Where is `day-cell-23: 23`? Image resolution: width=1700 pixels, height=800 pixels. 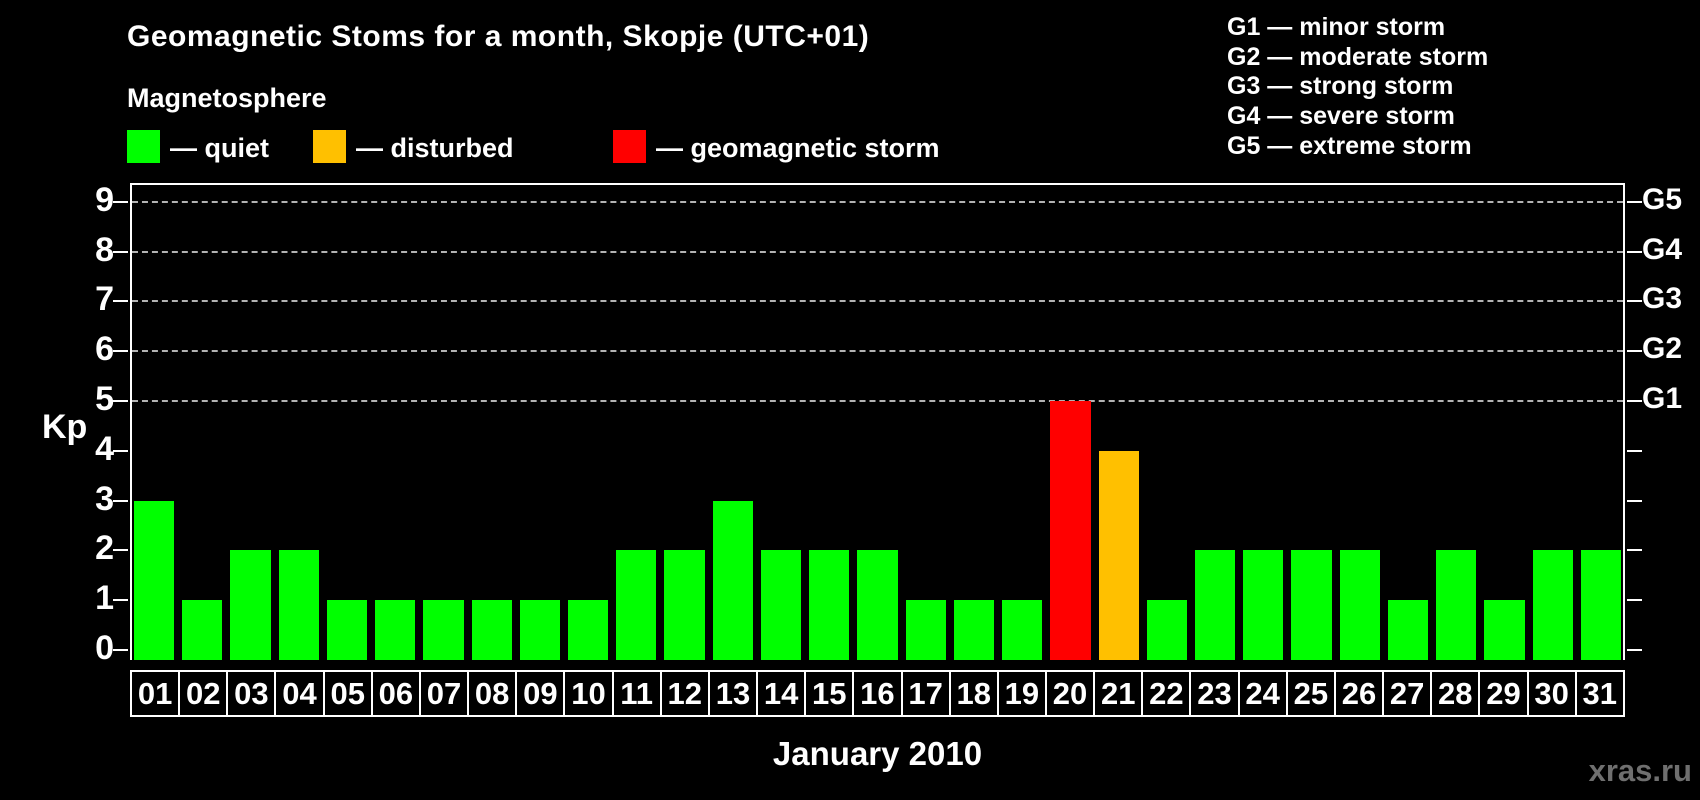
day-cell-23: 23 is located at coordinates (1214, 693).